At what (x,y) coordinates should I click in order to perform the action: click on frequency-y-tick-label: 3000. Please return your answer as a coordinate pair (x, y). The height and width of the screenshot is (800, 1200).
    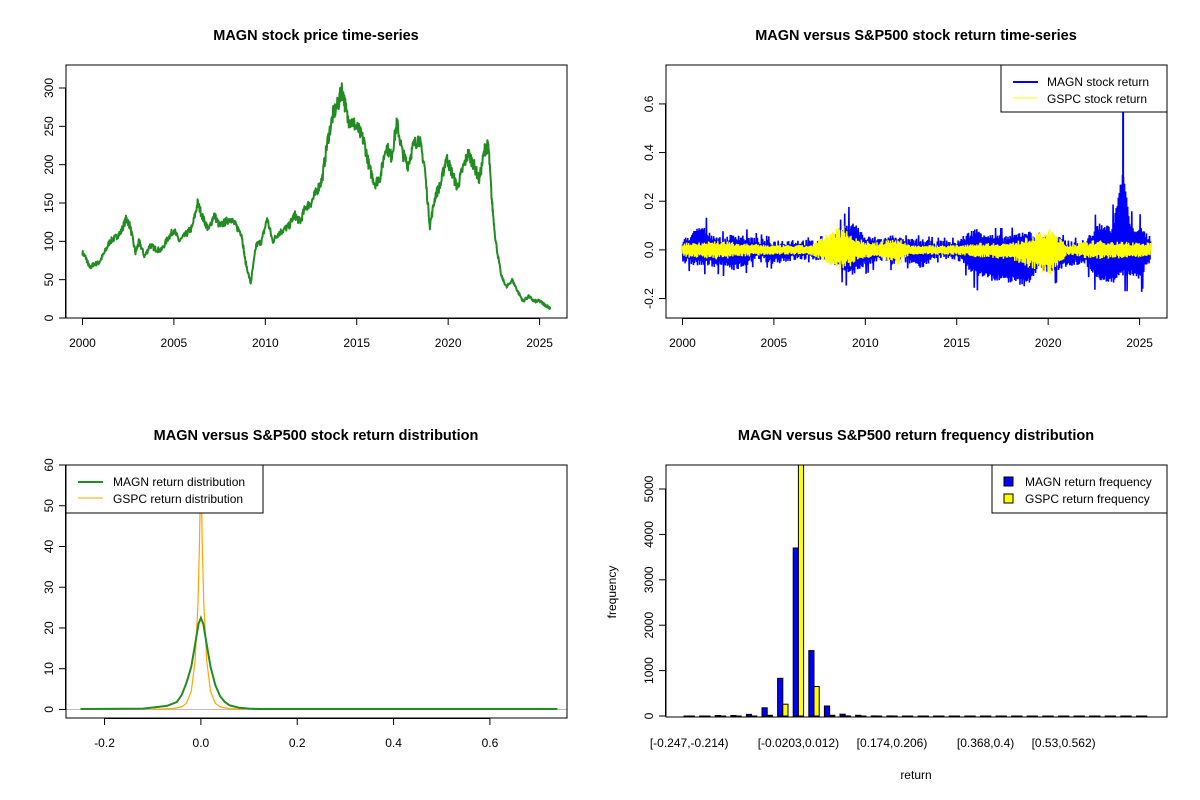
    Looking at the image, I should click on (649, 579).